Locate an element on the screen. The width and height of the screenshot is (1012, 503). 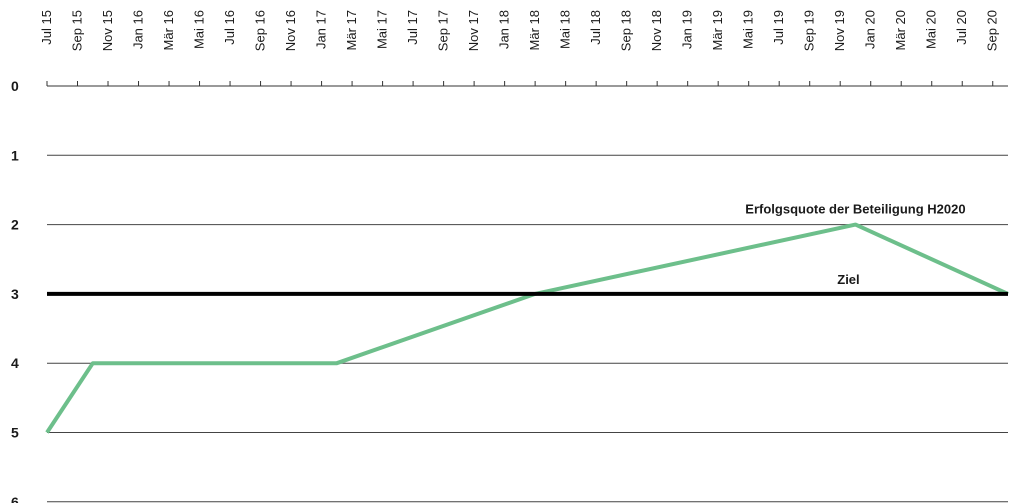
x-tick-label: Jan 19 is located at coordinates (687, 29).